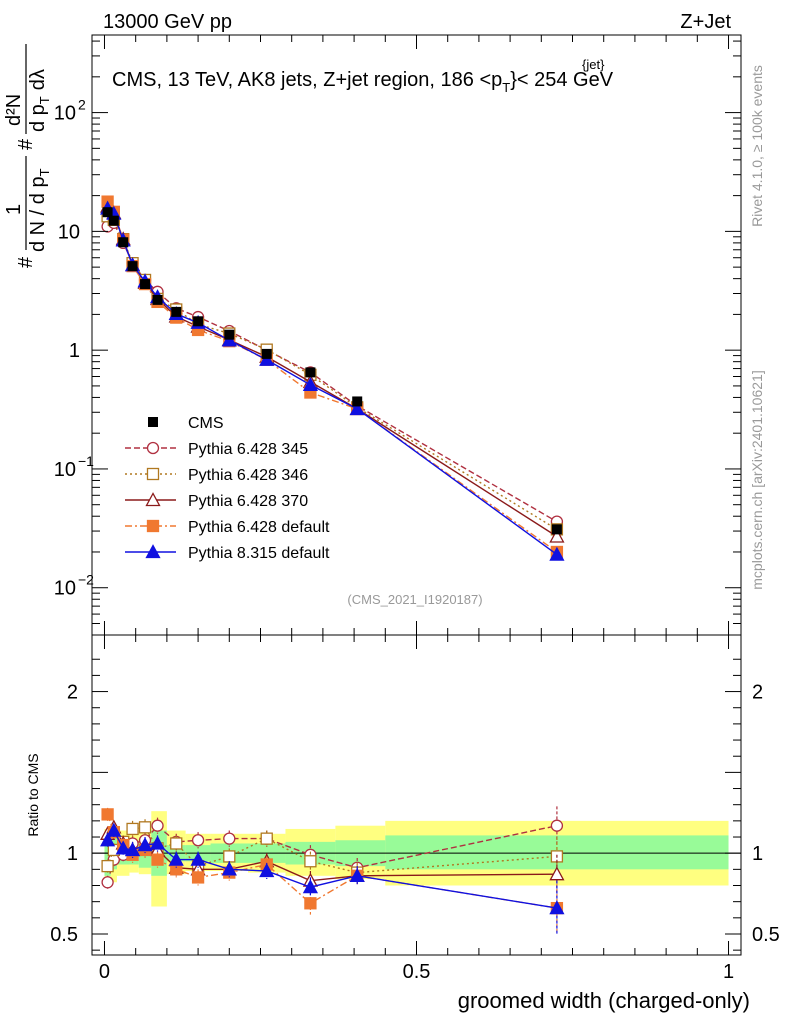 Image resolution: width=786 pixels, height=1024 pixels. I want to click on y-label-dp-sub: T, so click(44, 100).